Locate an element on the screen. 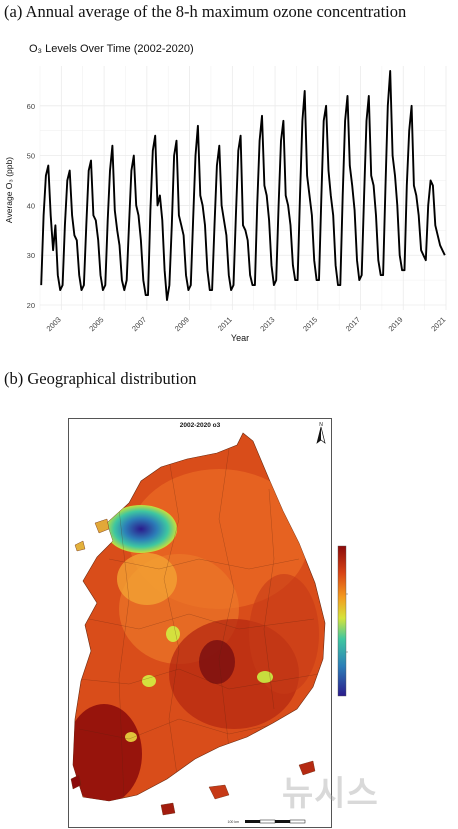 The height and width of the screenshot is (829, 458). x-tick-label: 2003 is located at coordinates (54, 324).